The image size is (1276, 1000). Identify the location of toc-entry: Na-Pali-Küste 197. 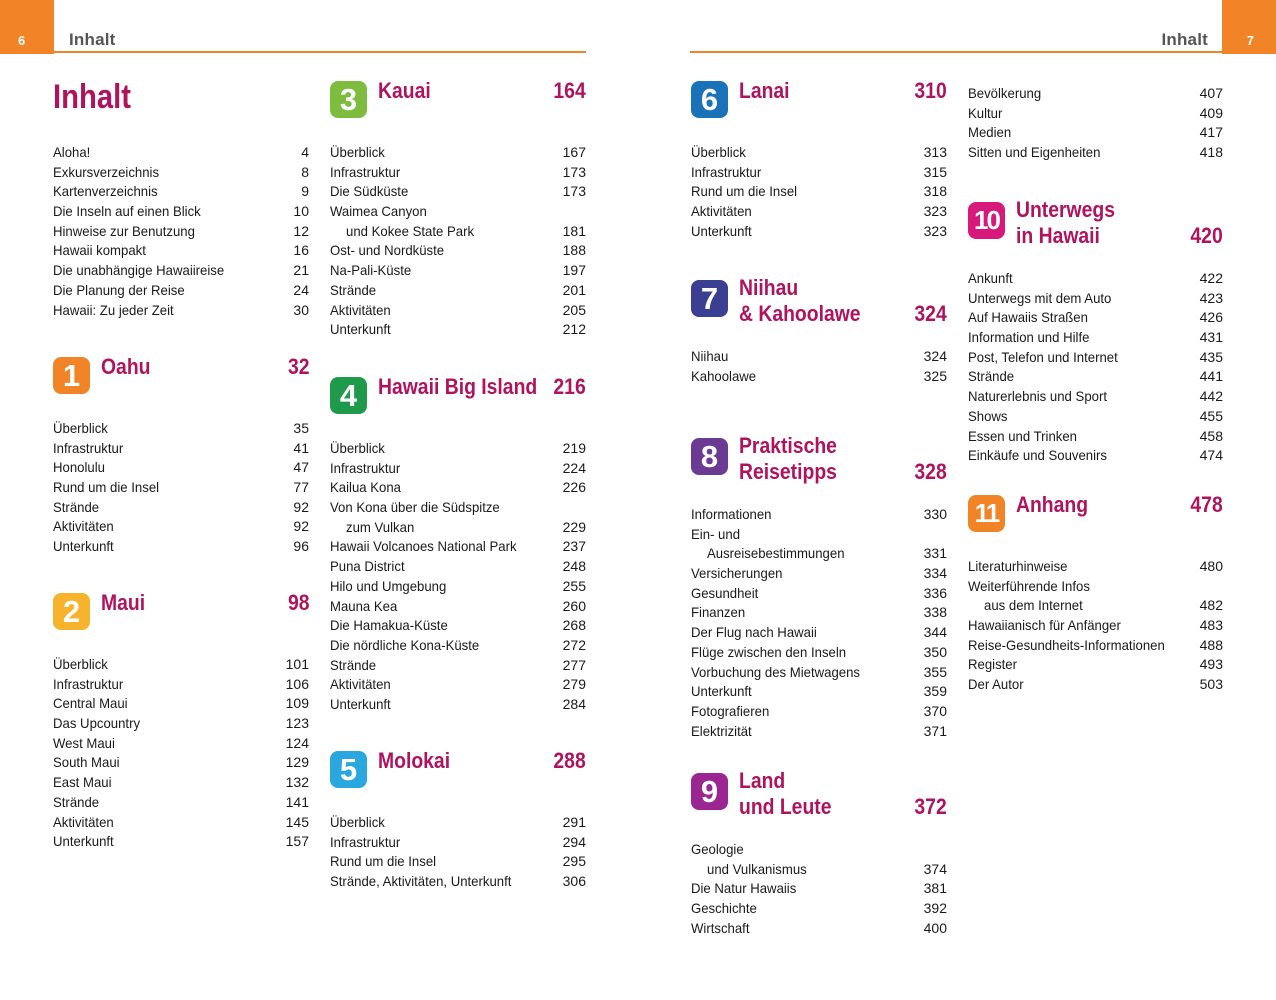
(458, 271).